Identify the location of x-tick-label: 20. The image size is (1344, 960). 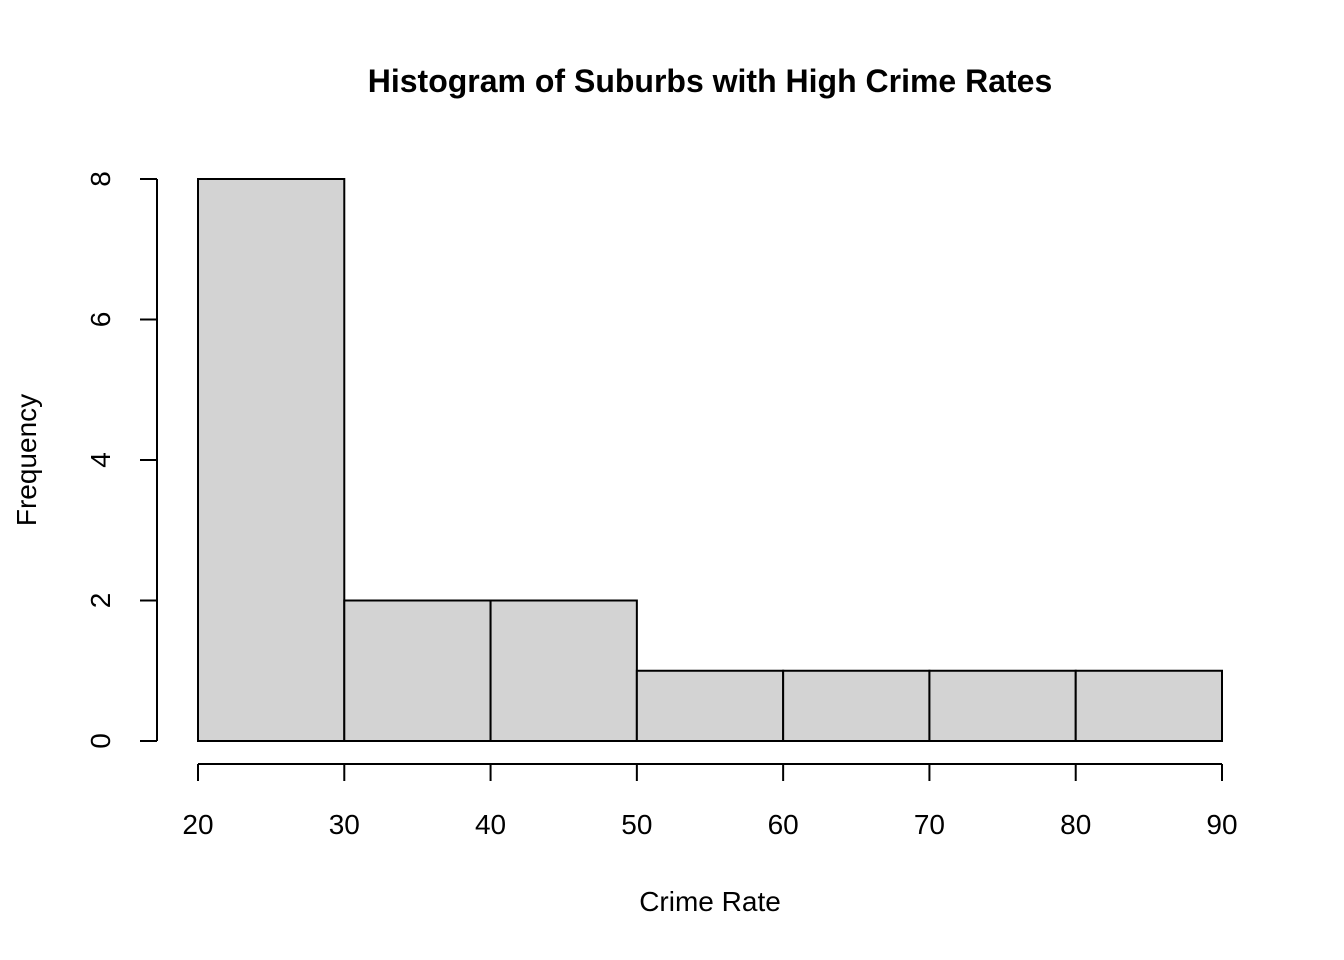
(197, 824).